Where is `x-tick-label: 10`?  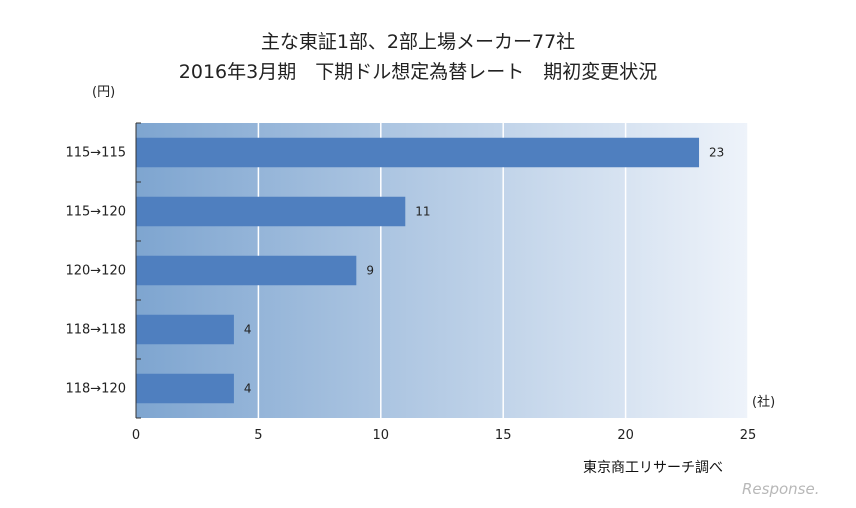
x-tick-label: 10 is located at coordinates (381, 435).